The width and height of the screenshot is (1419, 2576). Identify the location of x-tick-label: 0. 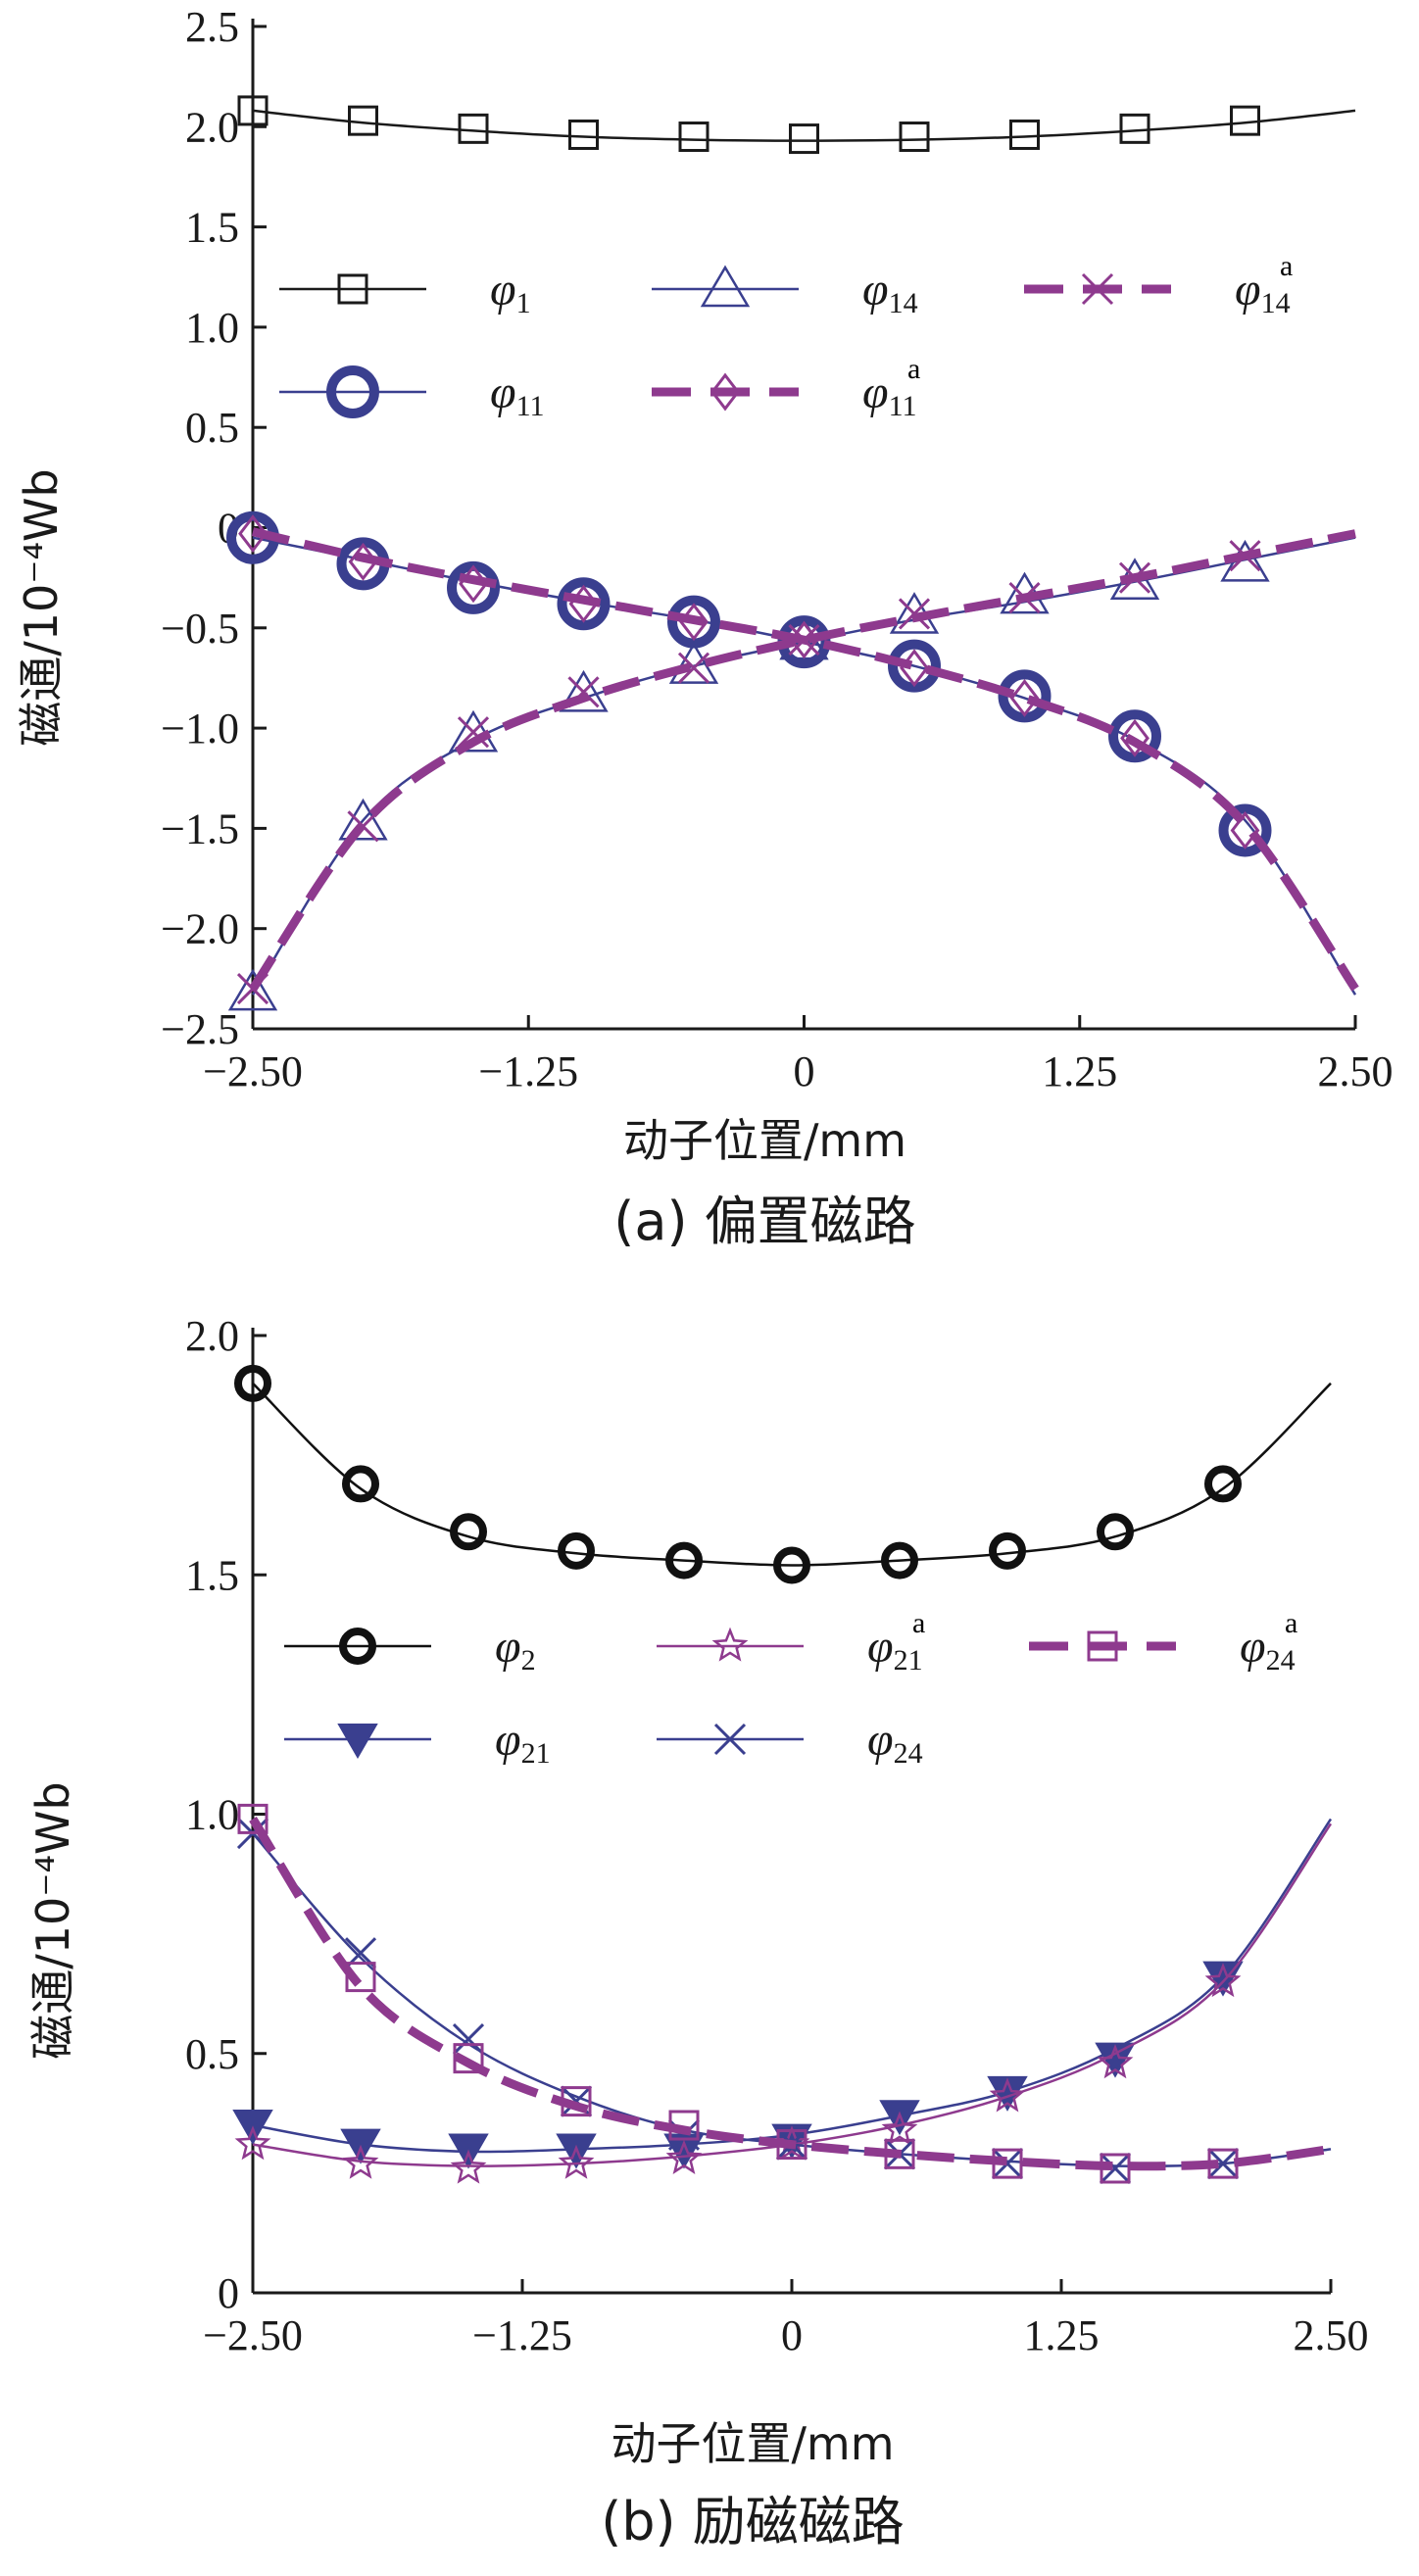
(792, 2335).